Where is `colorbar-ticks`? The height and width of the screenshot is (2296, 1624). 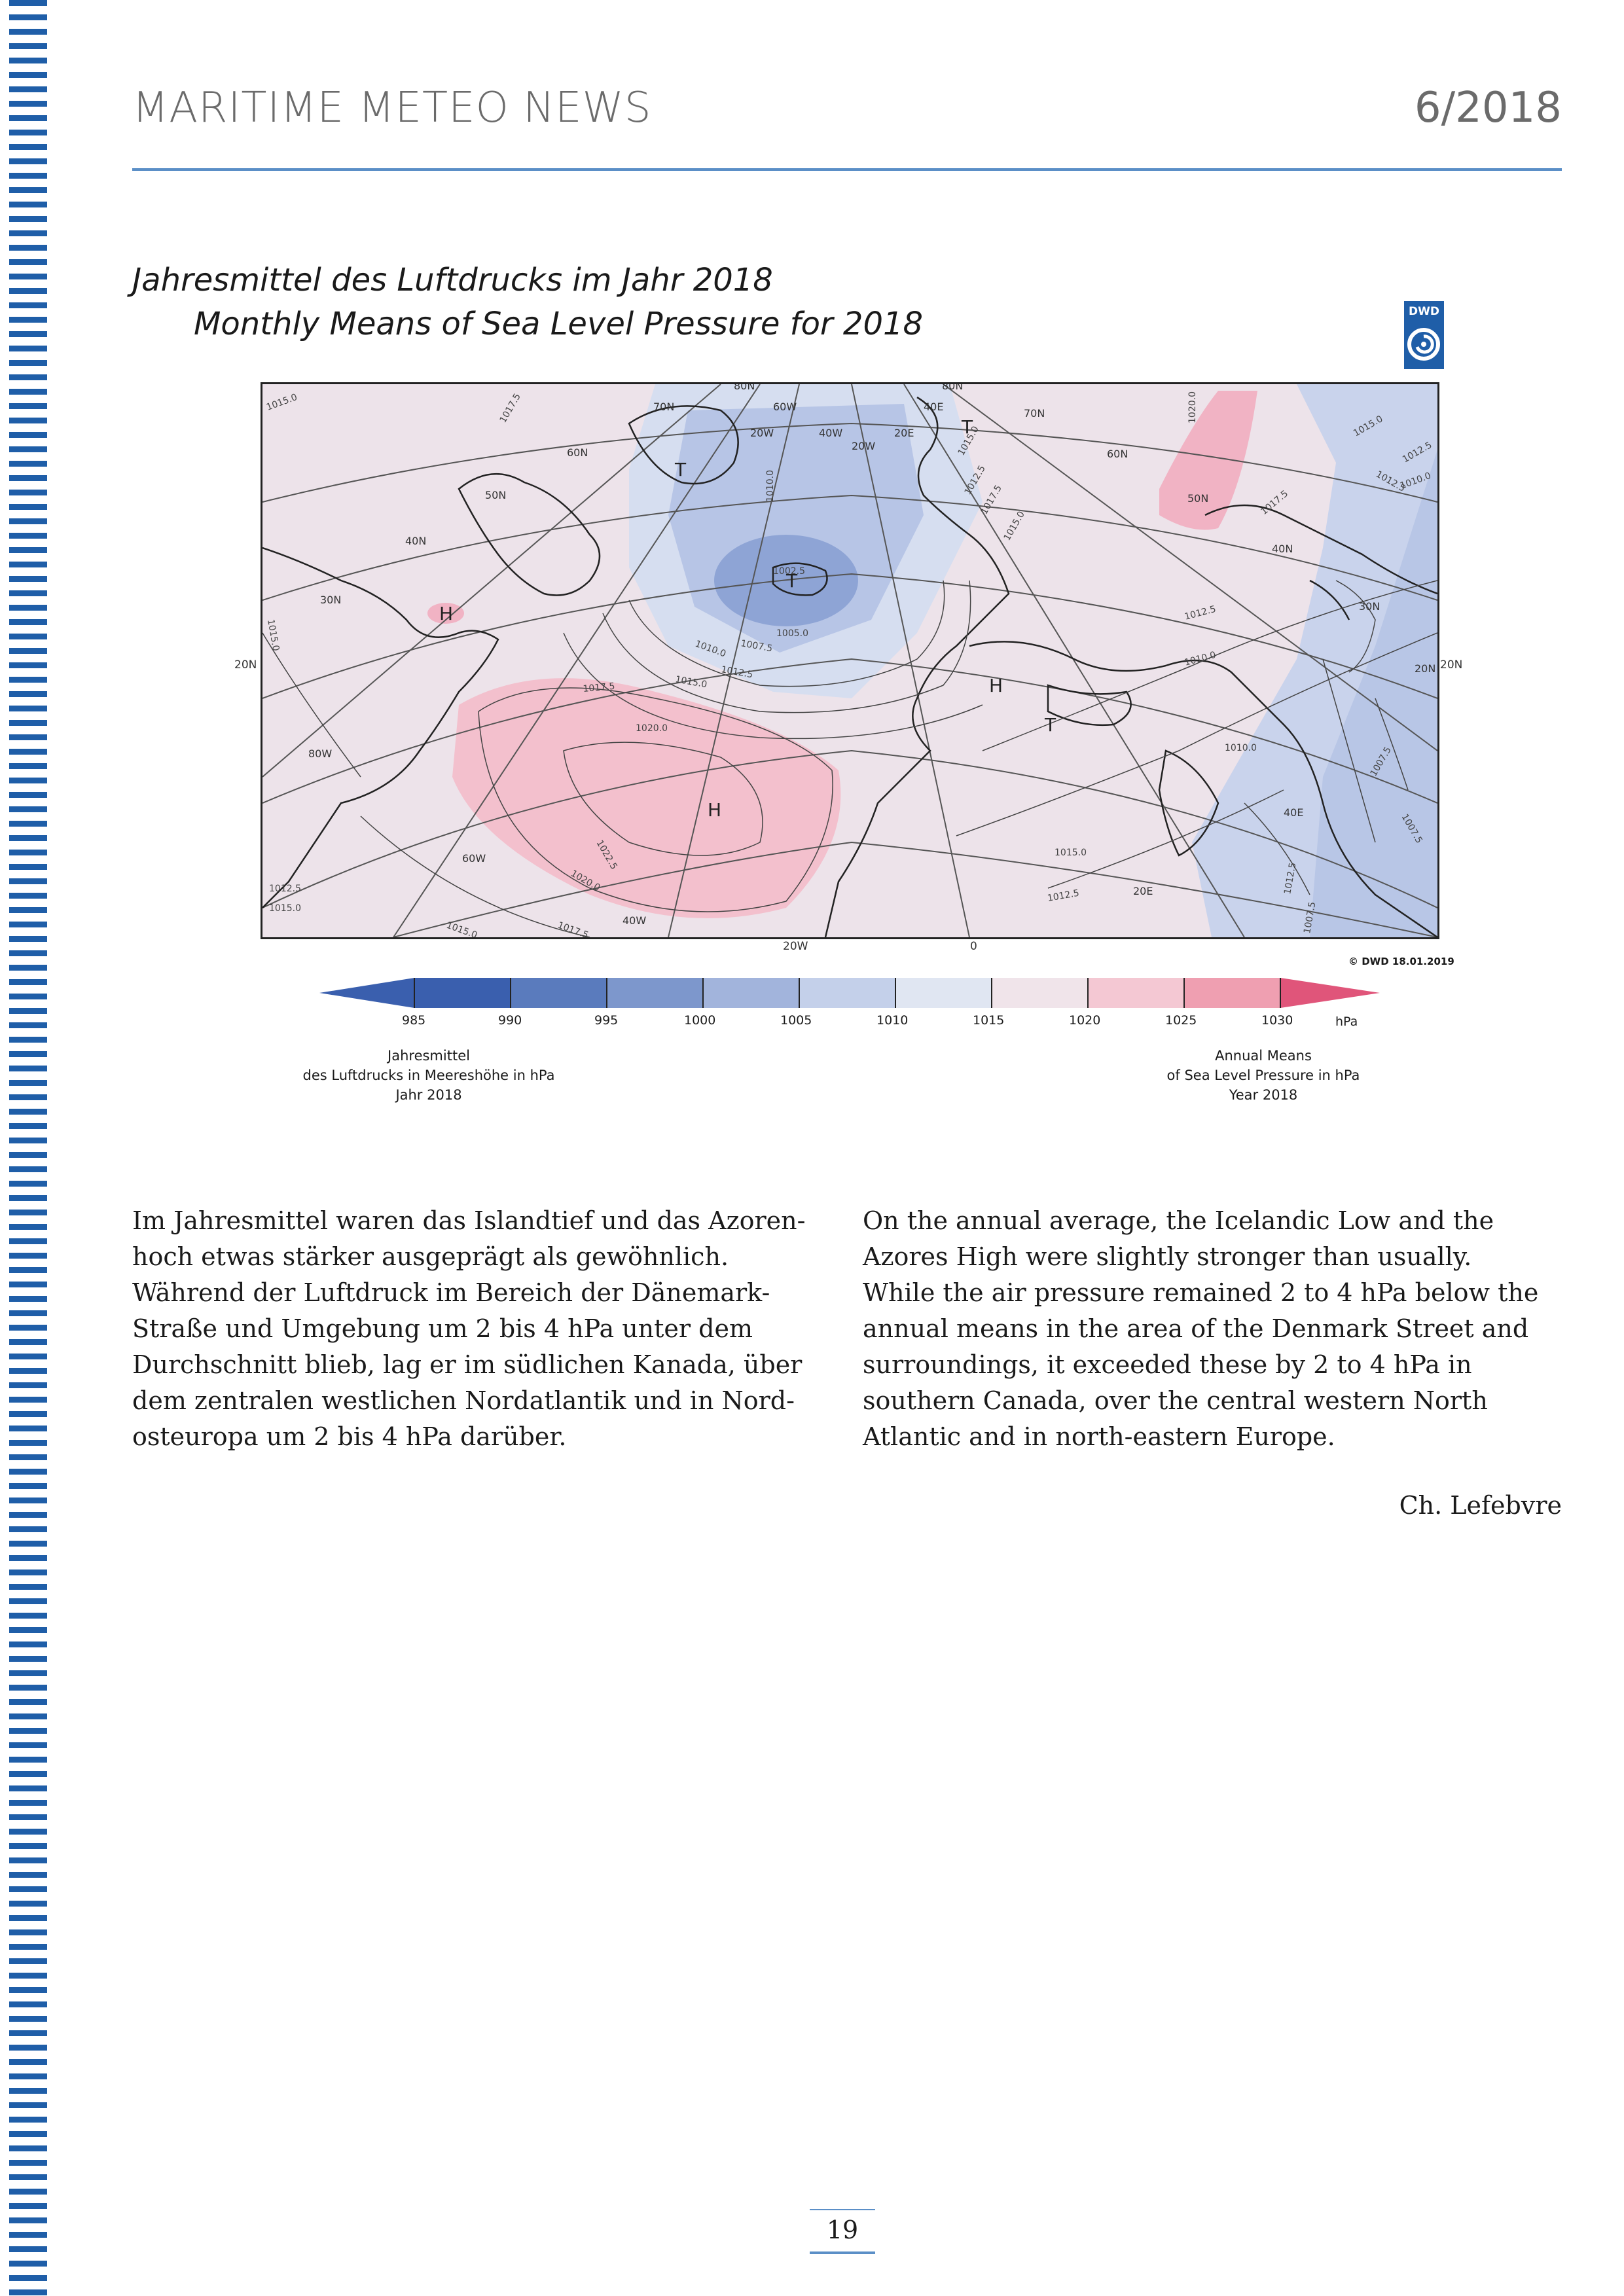
colorbar-ticks is located at coordinates (847, 993).